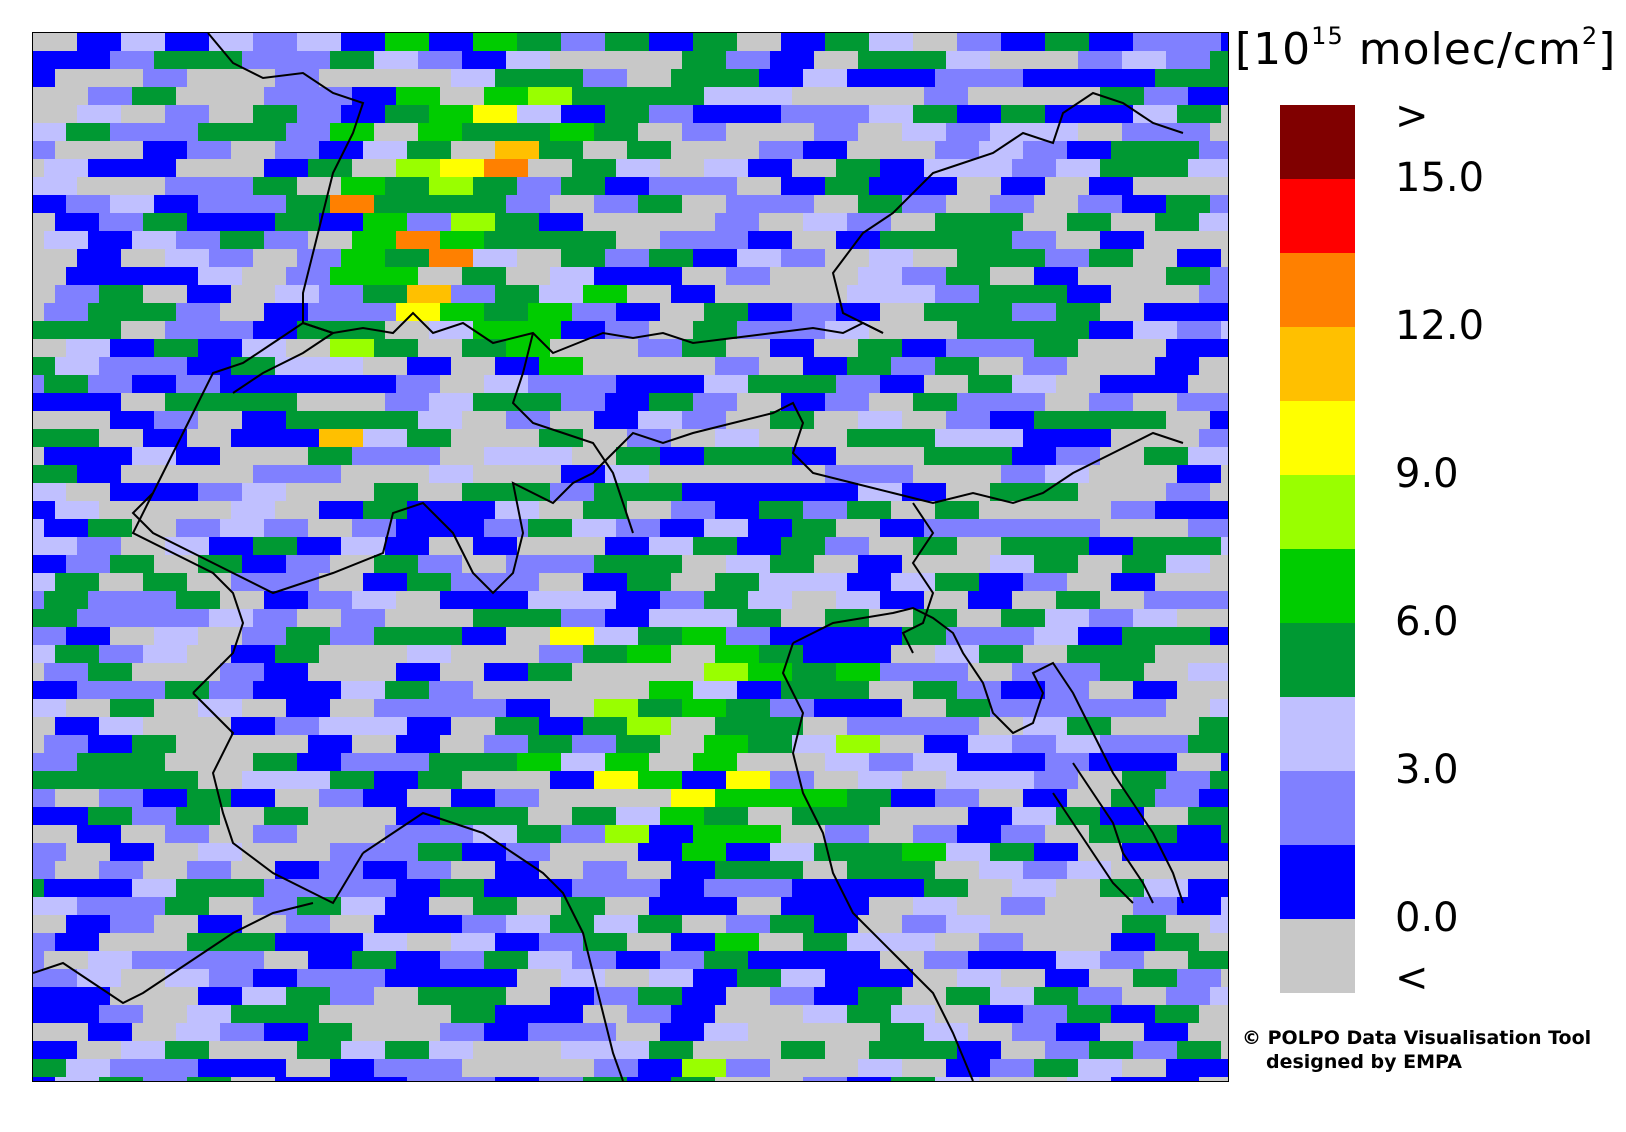 The height and width of the screenshot is (1132, 1626). I want to click on coast-croatia-islands, so click(1103, 833).